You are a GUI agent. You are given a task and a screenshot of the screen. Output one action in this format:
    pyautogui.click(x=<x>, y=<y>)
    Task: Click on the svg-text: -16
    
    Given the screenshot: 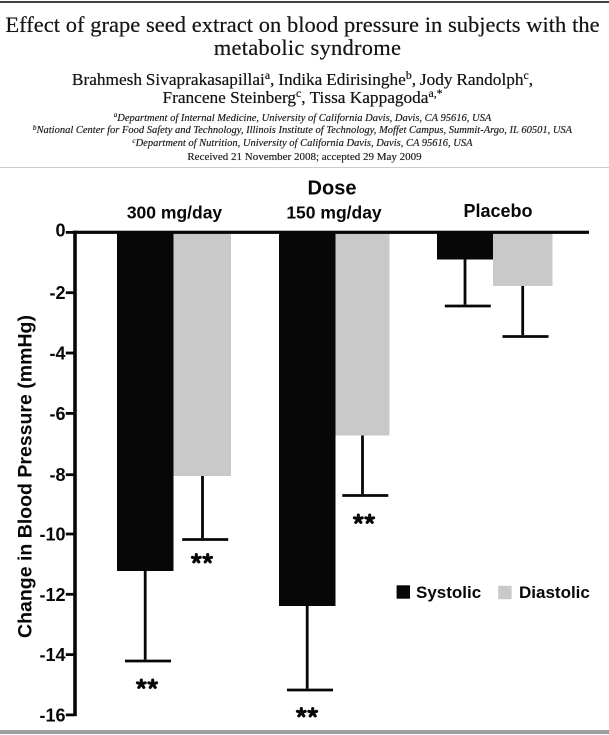 What is the action you would take?
    pyautogui.click(x=52, y=715)
    